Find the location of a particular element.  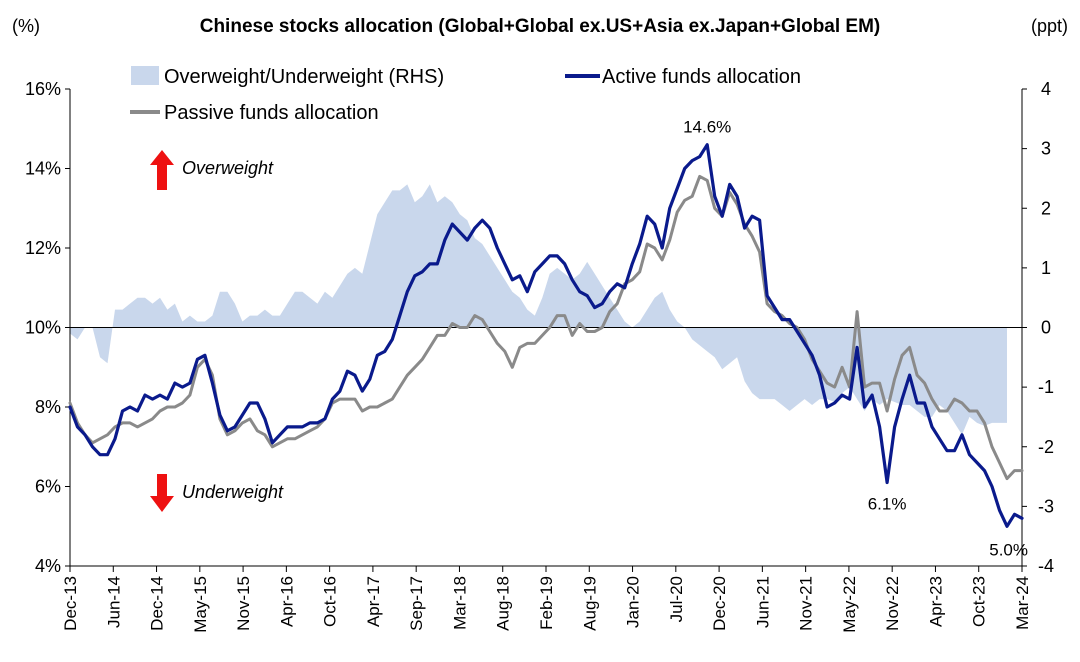

overweight-note: Overweight is located at coordinates (212, 170).